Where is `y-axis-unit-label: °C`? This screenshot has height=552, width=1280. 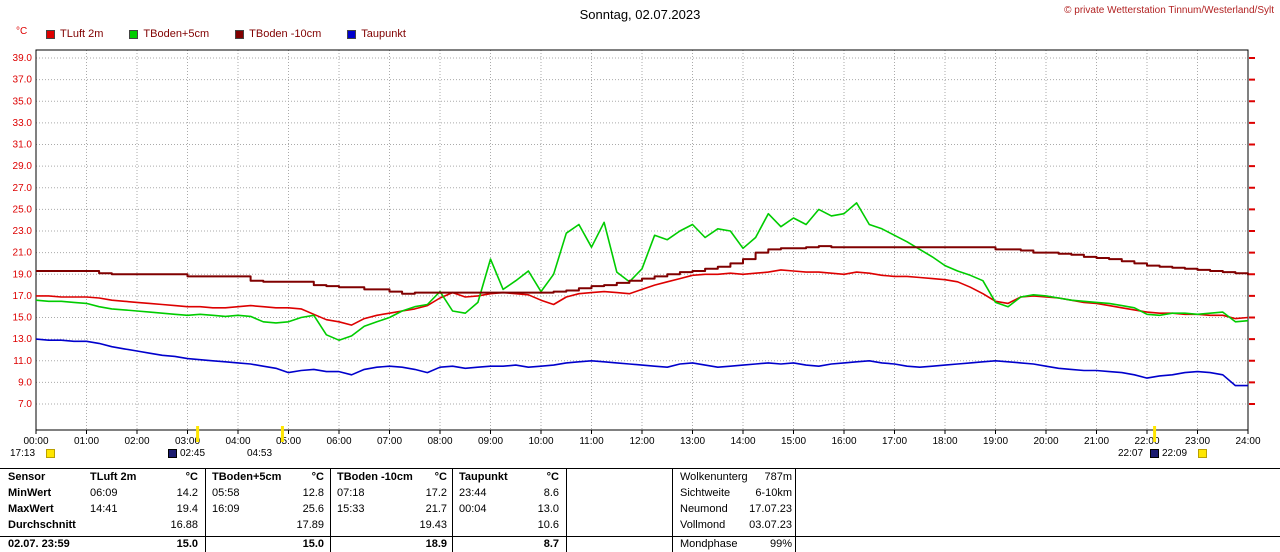 y-axis-unit-label: °C is located at coordinates (22, 31).